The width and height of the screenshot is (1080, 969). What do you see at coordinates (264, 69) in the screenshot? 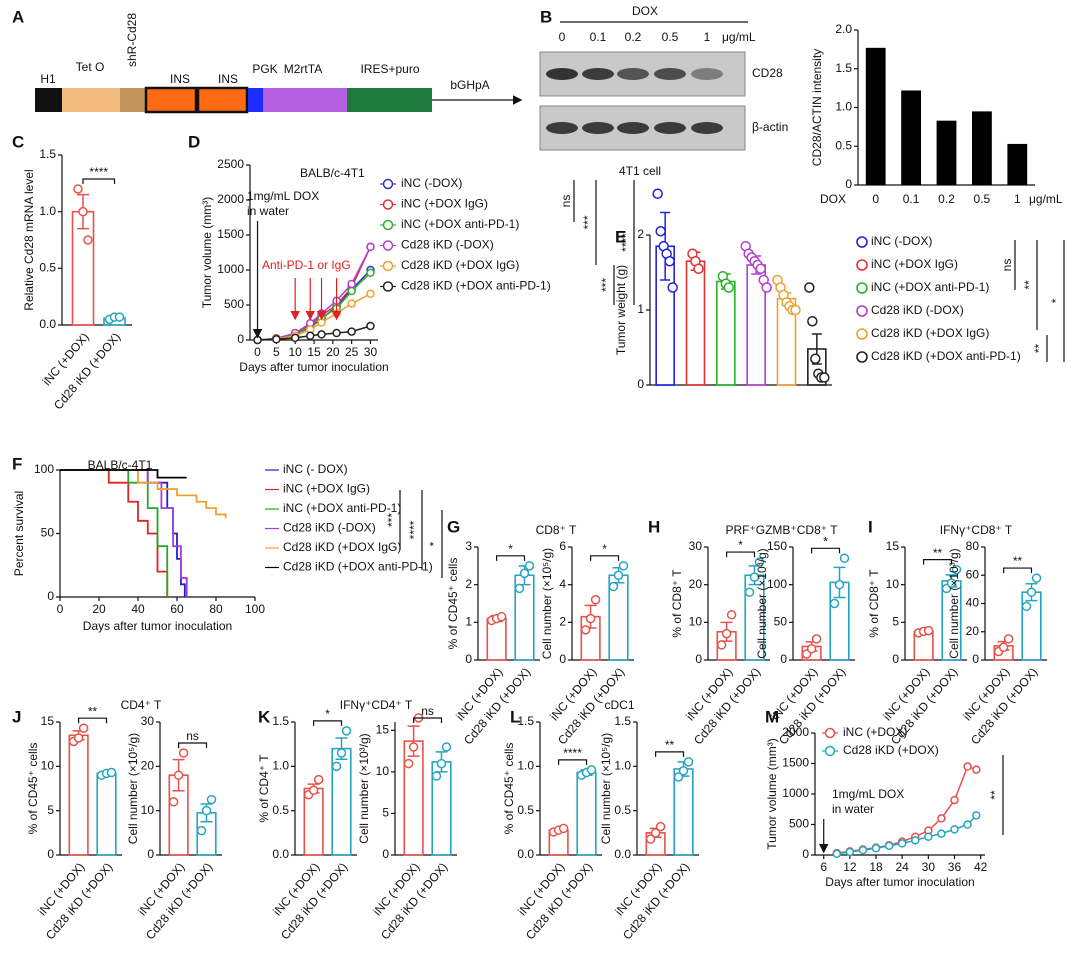
I see `segment-label: PGK` at bounding box center [264, 69].